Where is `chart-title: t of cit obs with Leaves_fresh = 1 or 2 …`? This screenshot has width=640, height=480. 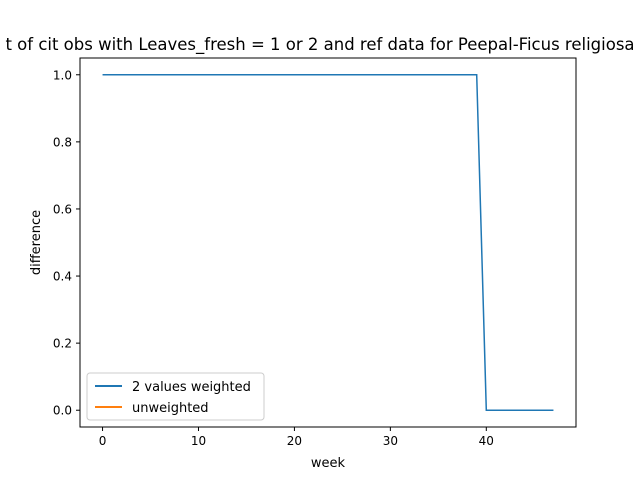 chart-title: t of cit obs with Leaves_fresh = 1 or 2 … is located at coordinates (319, 45).